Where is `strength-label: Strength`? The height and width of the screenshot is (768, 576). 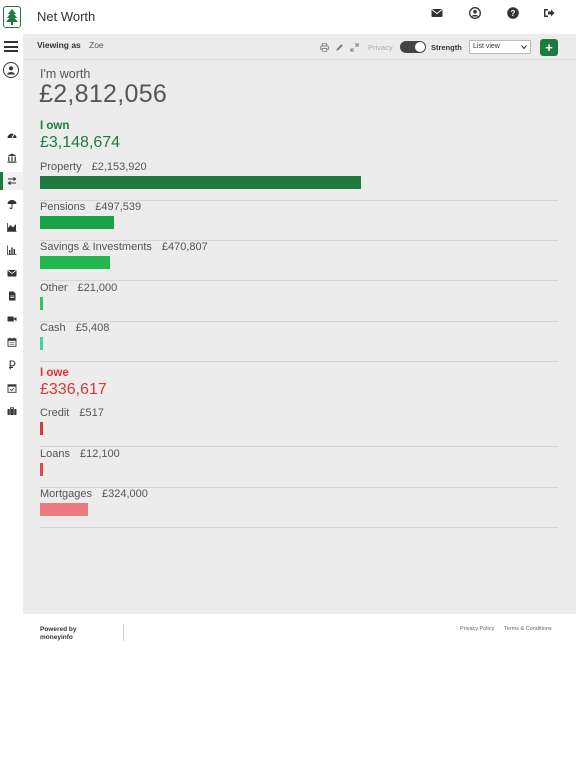 strength-label: Strength is located at coordinates (446, 47).